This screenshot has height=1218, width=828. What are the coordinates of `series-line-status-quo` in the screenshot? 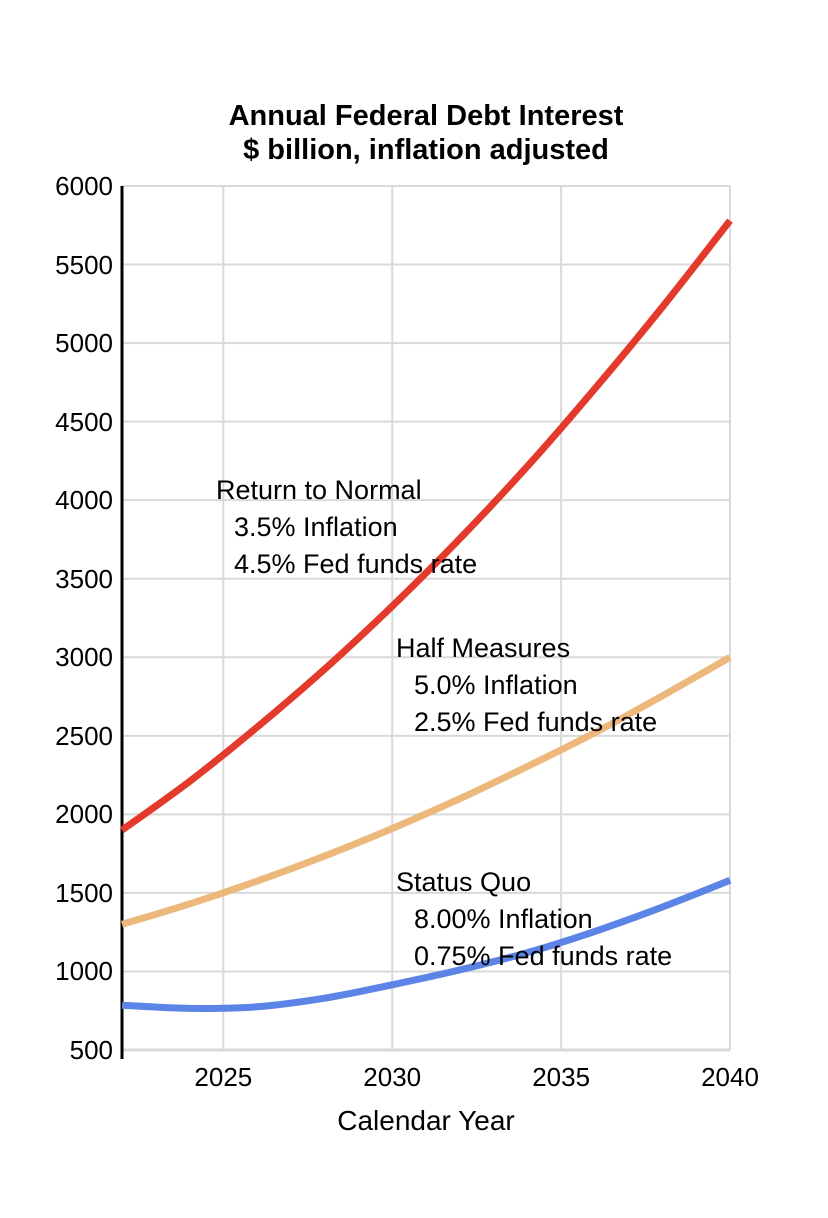 It's located at (426, 944).